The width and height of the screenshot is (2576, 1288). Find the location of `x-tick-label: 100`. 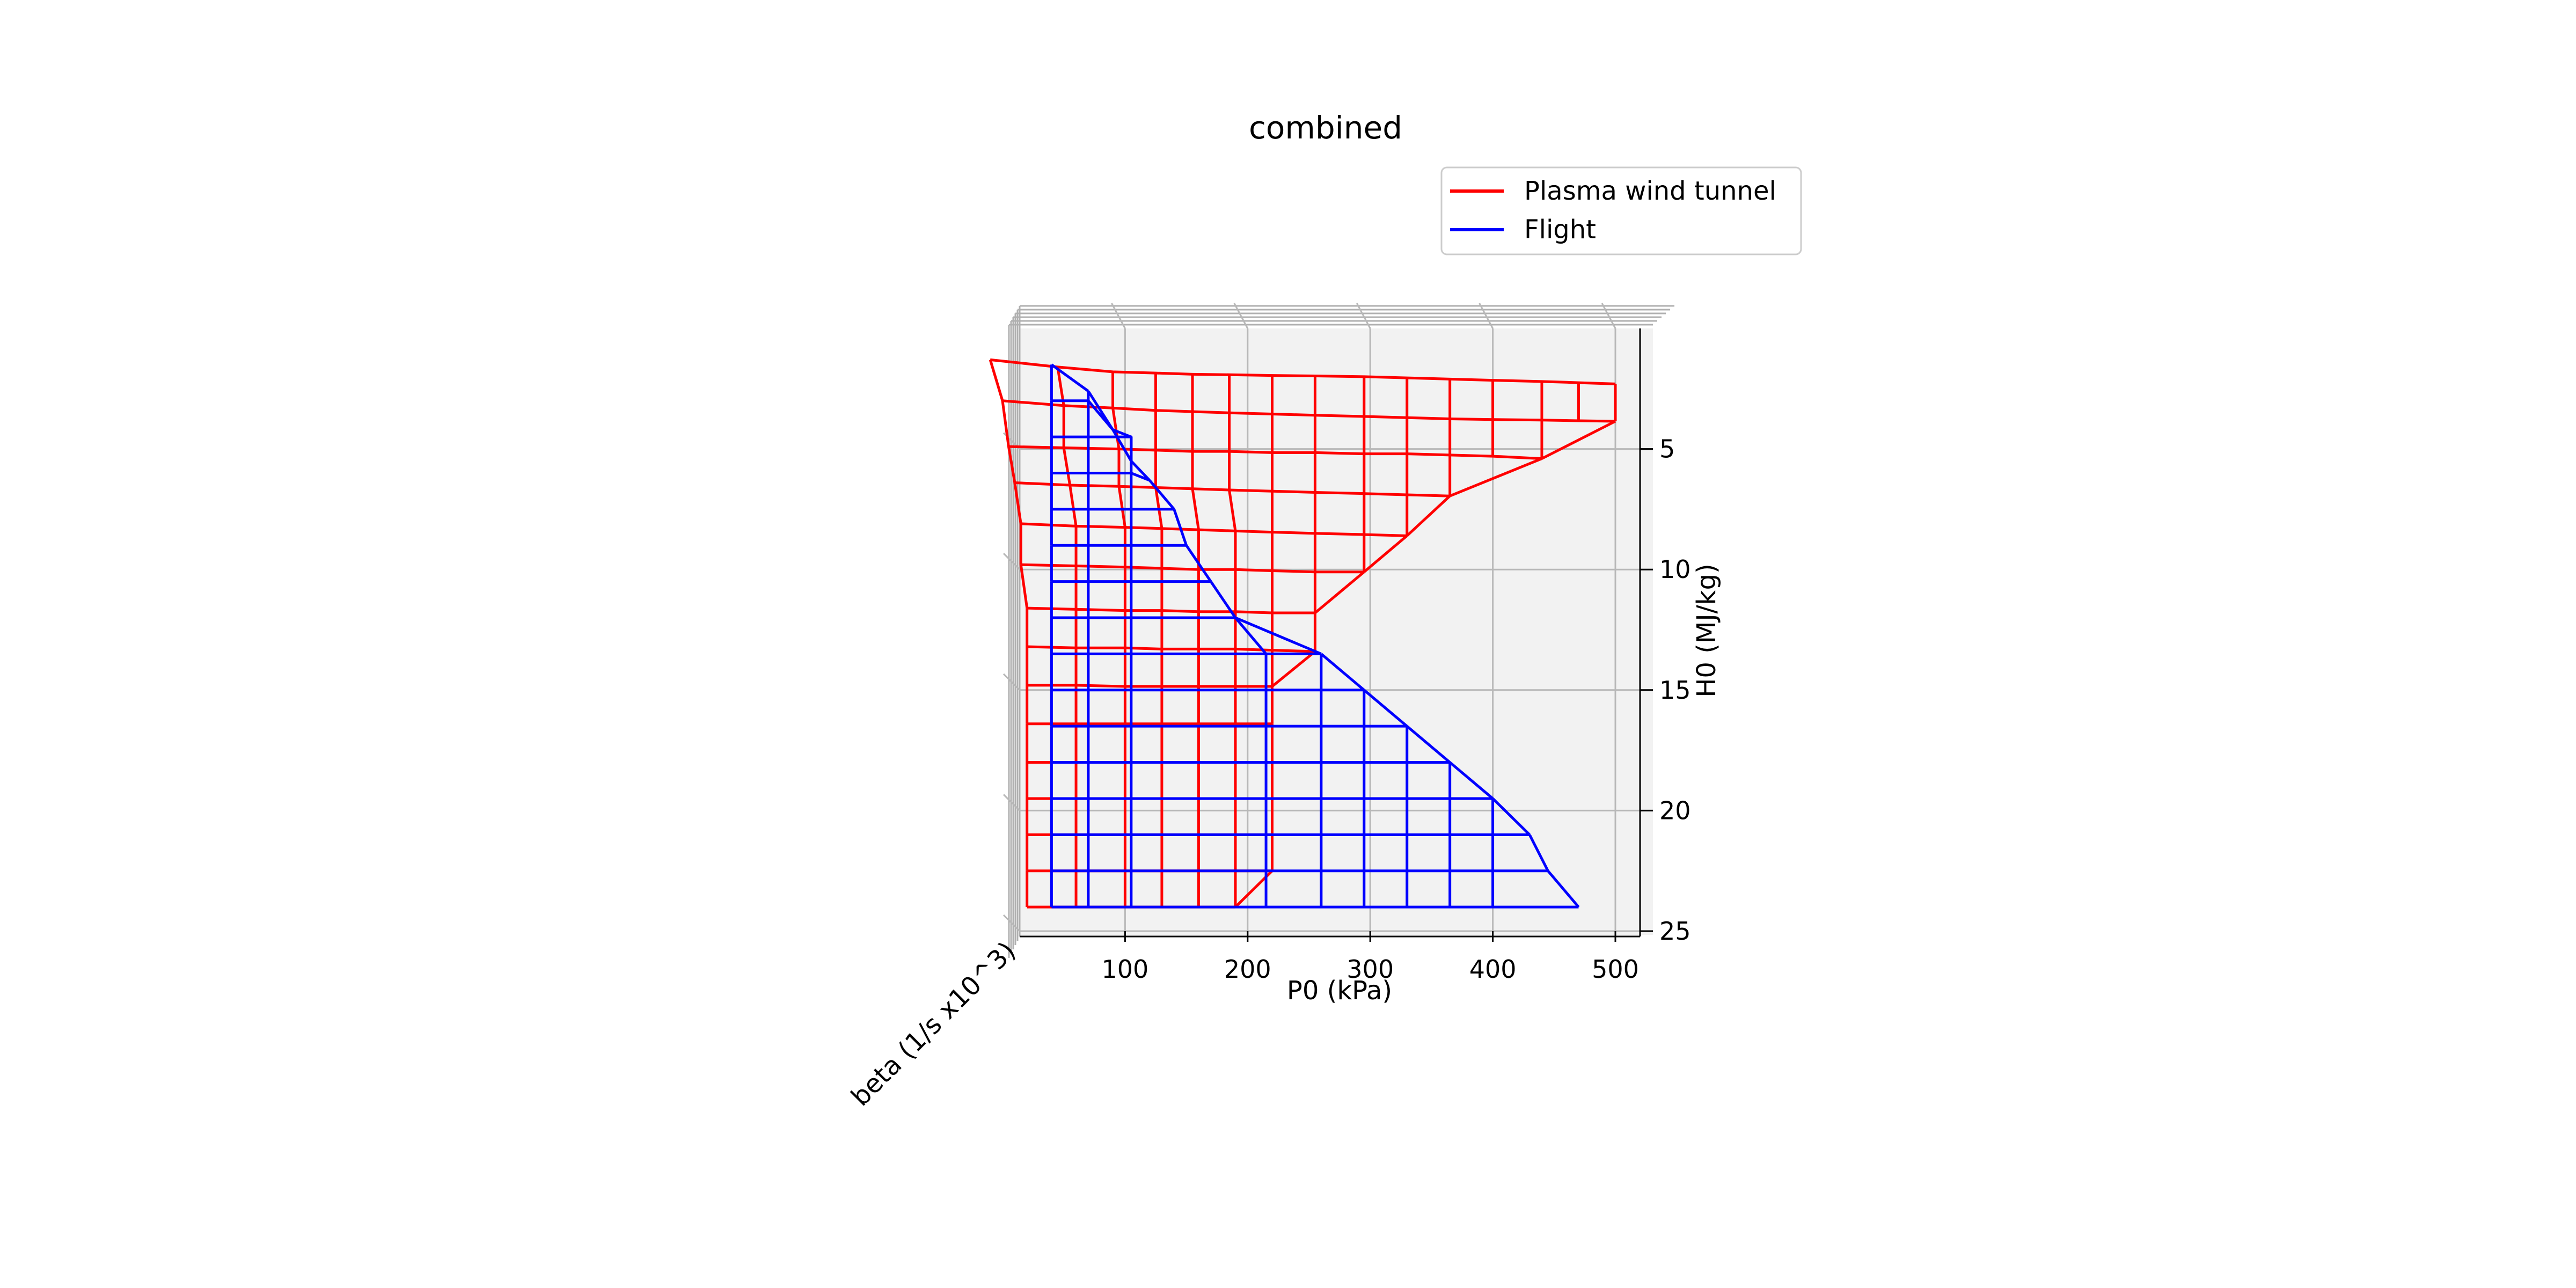

x-tick-label: 100 is located at coordinates (1124, 969).